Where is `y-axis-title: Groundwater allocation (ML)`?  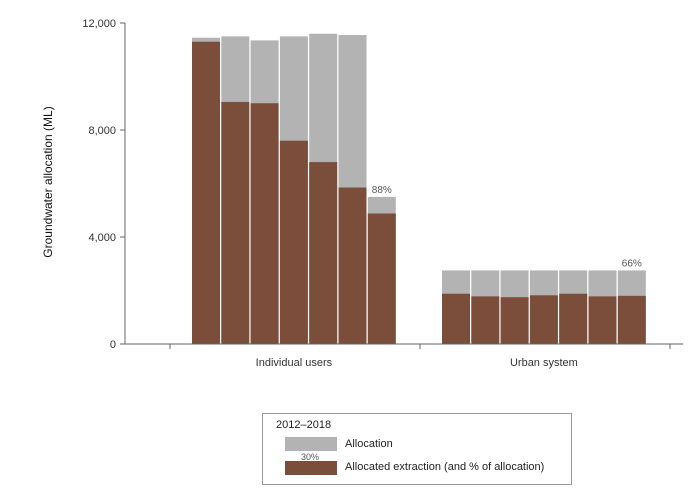
y-axis-title: Groundwater allocation (ML) is located at coordinates (48, 181).